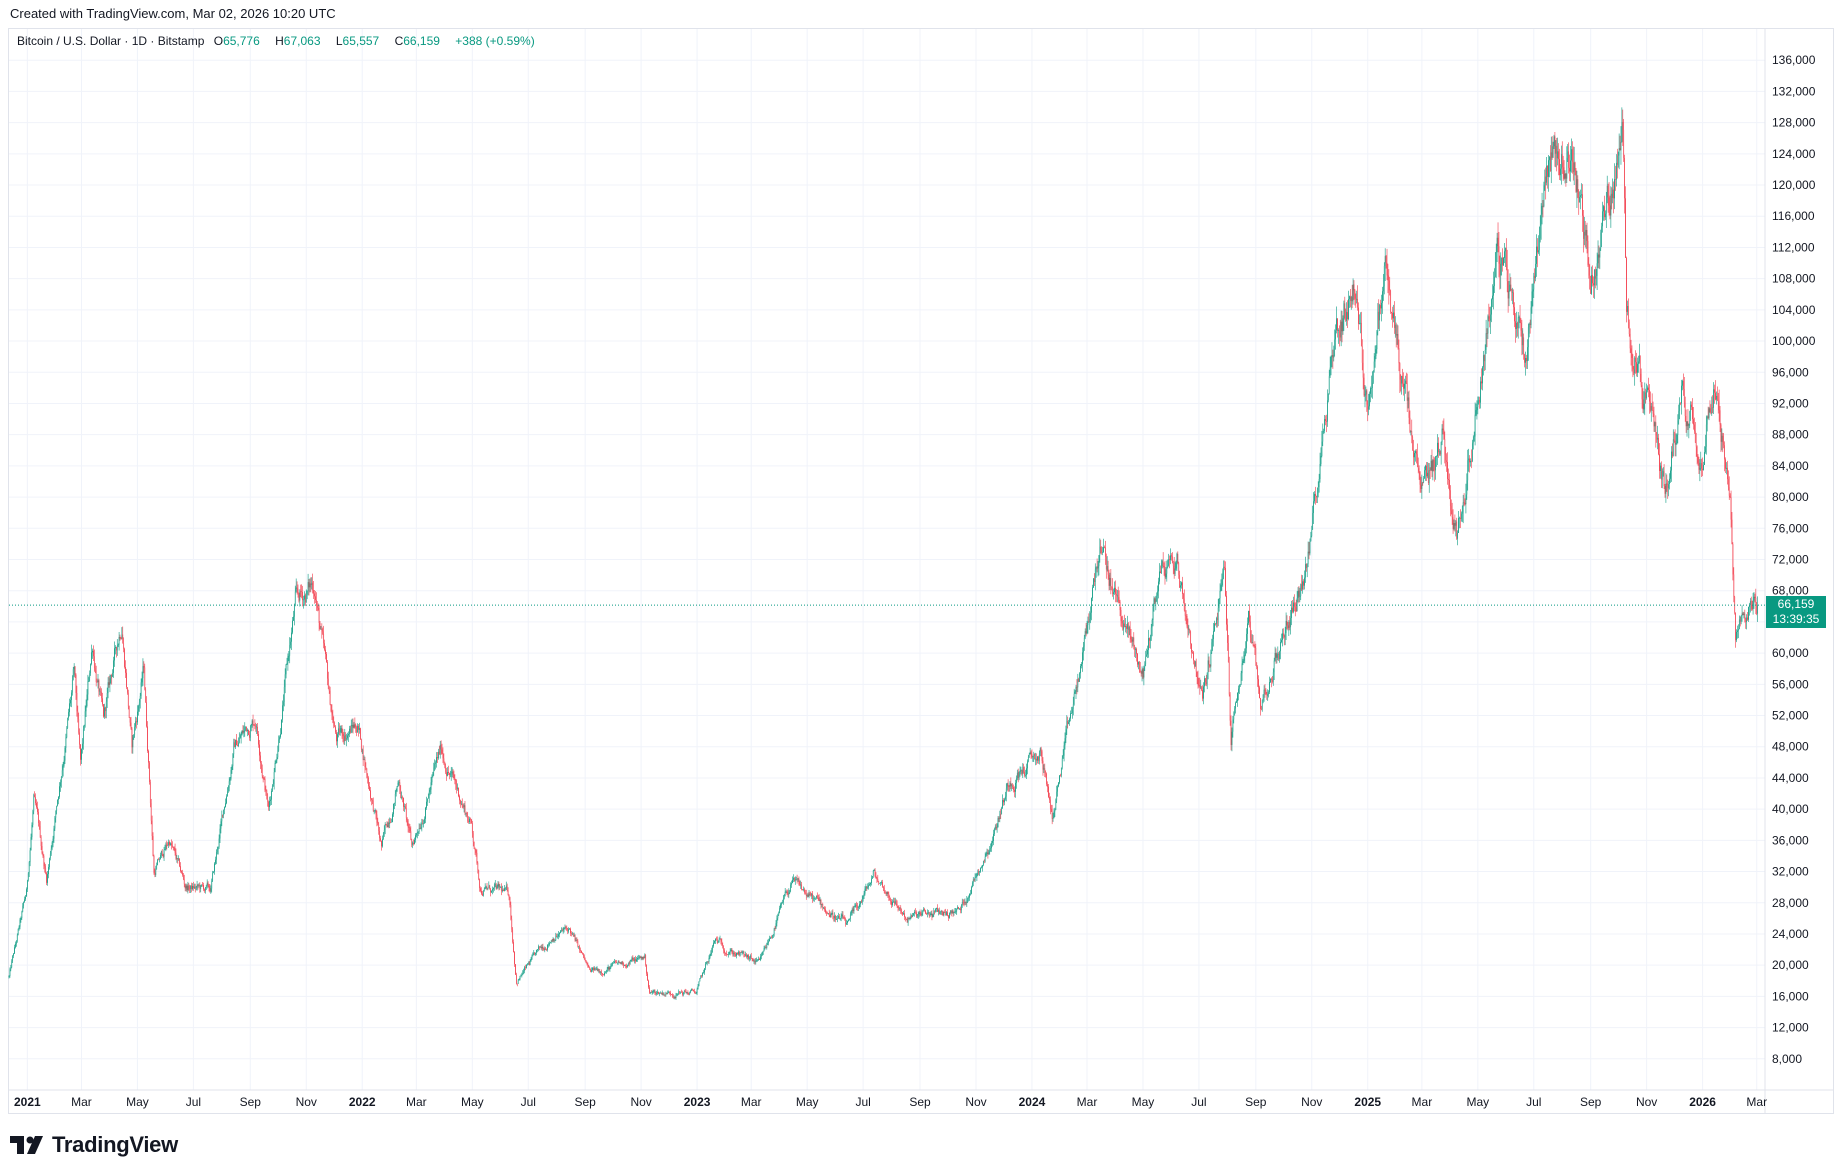 The image size is (1835, 1174). Describe the element at coordinates (218, 41) in the screenshot. I see `open-label: O` at that location.